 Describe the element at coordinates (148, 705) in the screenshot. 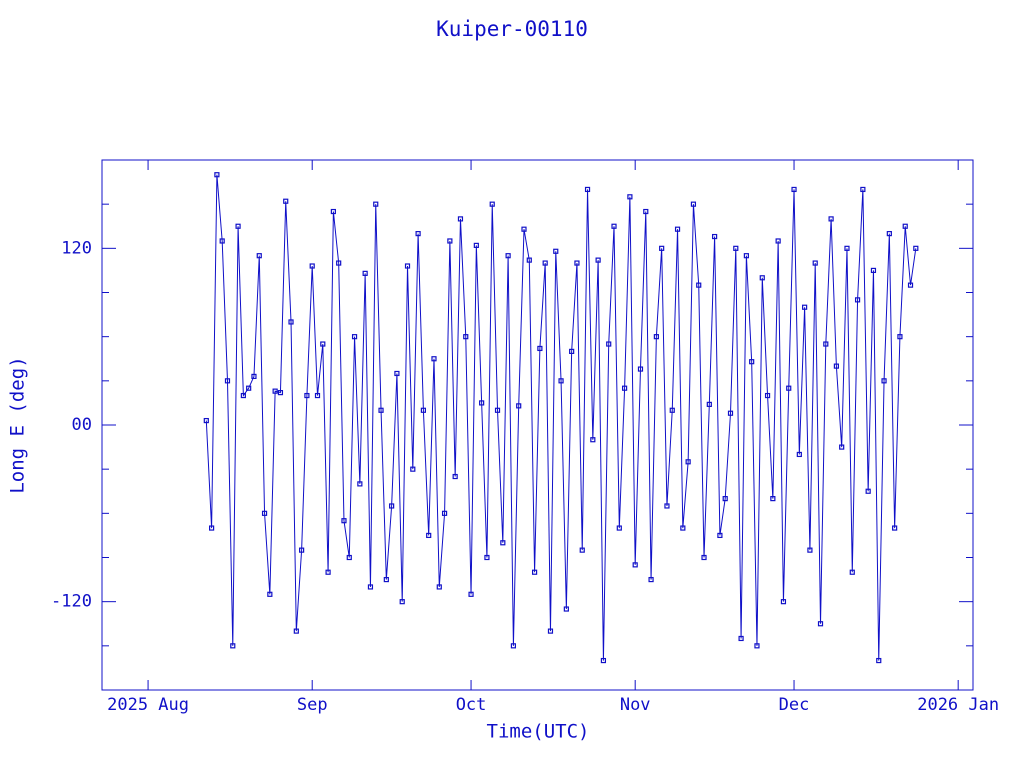

I see `x-tick-label: 2025 Aug` at that location.